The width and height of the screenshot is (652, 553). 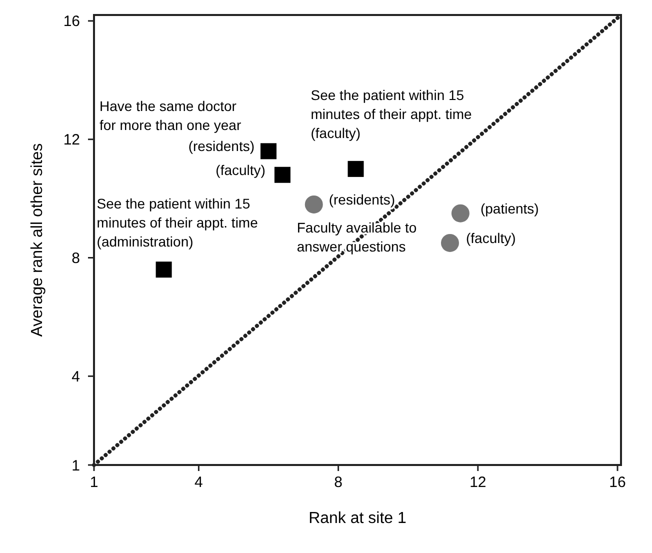 I want to click on y-tick-label: 4, so click(x=76, y=377).